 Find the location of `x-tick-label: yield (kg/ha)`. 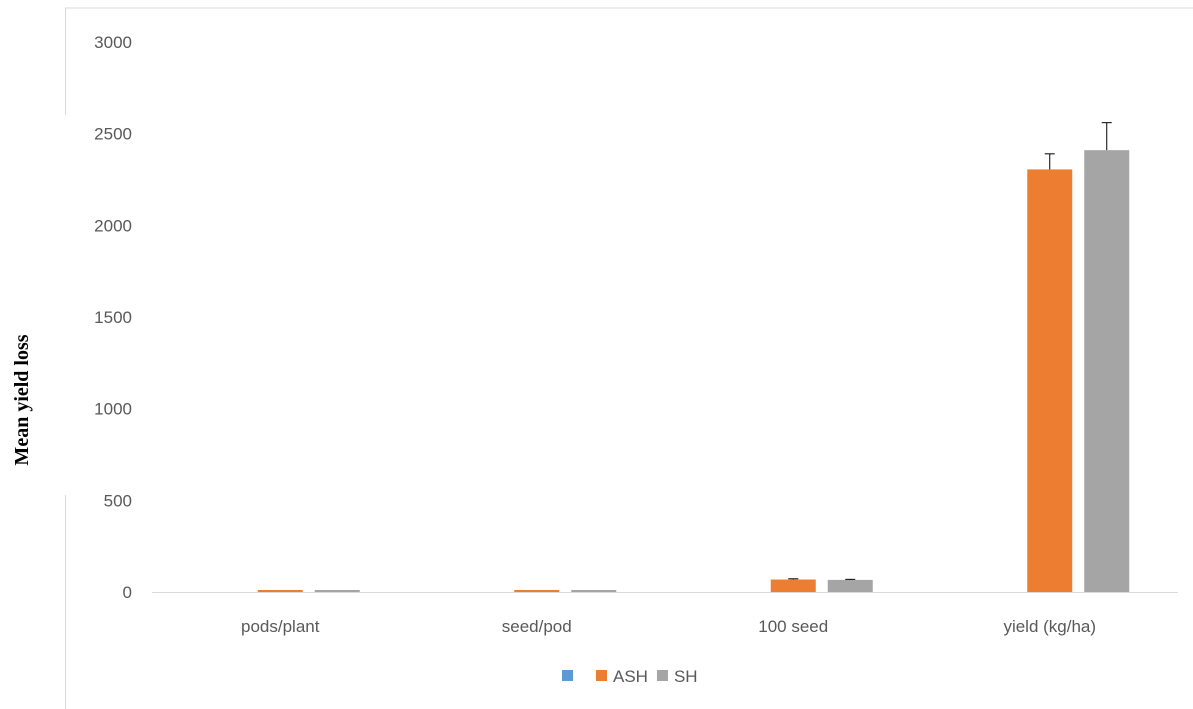

x-tick-label: yield (kg/ha) is located at coordinates (1049, 626).